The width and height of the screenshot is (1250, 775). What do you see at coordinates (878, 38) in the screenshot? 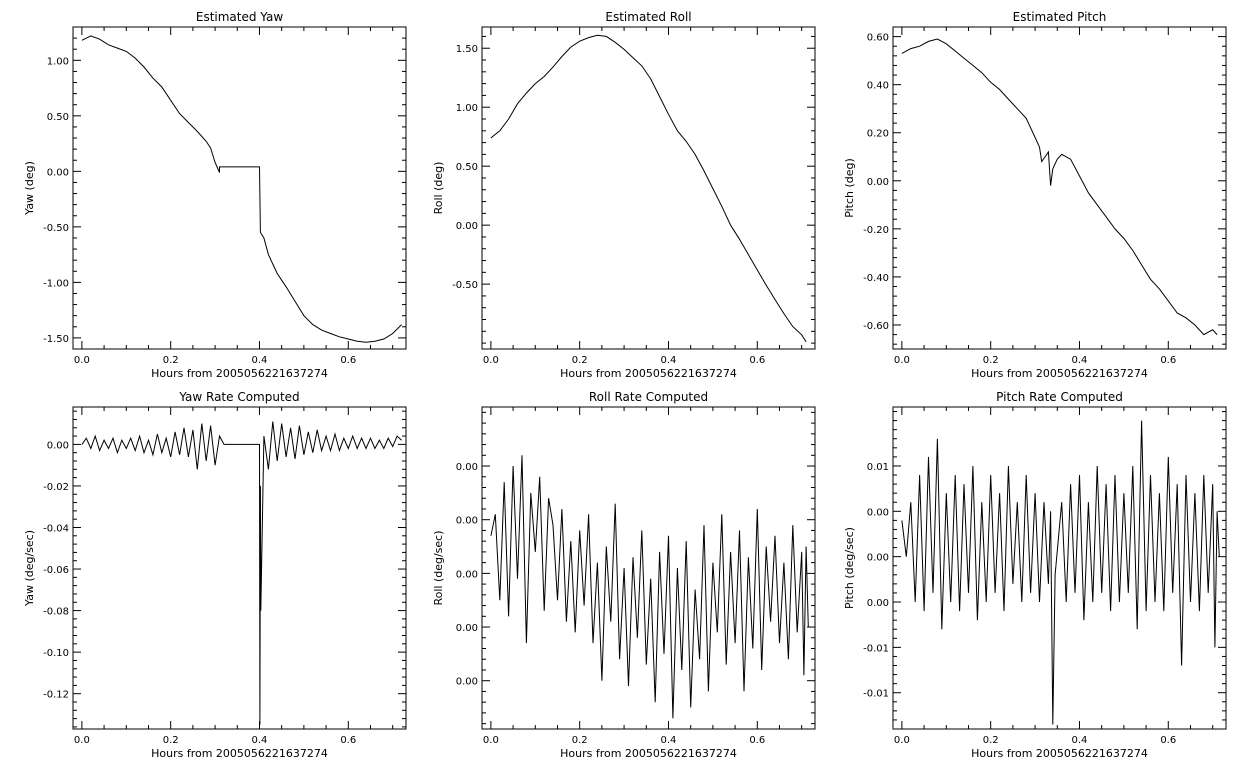
I see `y-tick-label: 0.60` at bounding box center [878, 38].